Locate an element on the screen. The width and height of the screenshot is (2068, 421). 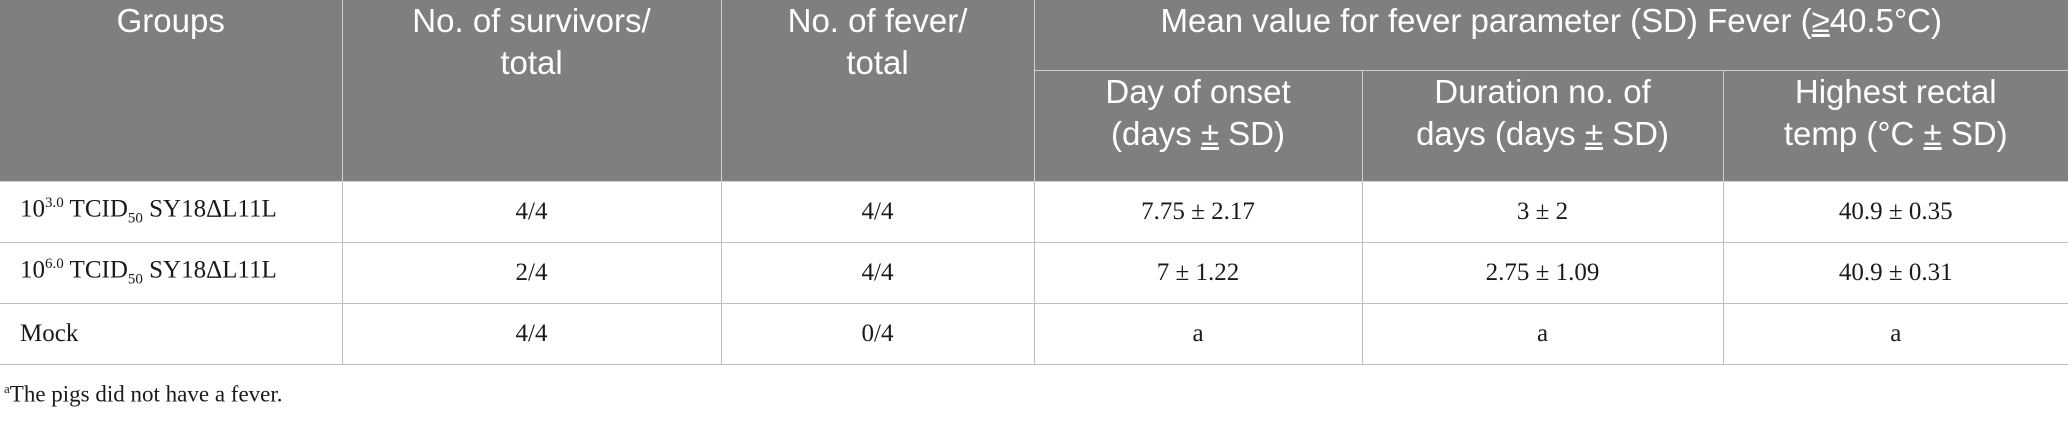
cell-fever: 0/4 is located at coordinates (878, 334).